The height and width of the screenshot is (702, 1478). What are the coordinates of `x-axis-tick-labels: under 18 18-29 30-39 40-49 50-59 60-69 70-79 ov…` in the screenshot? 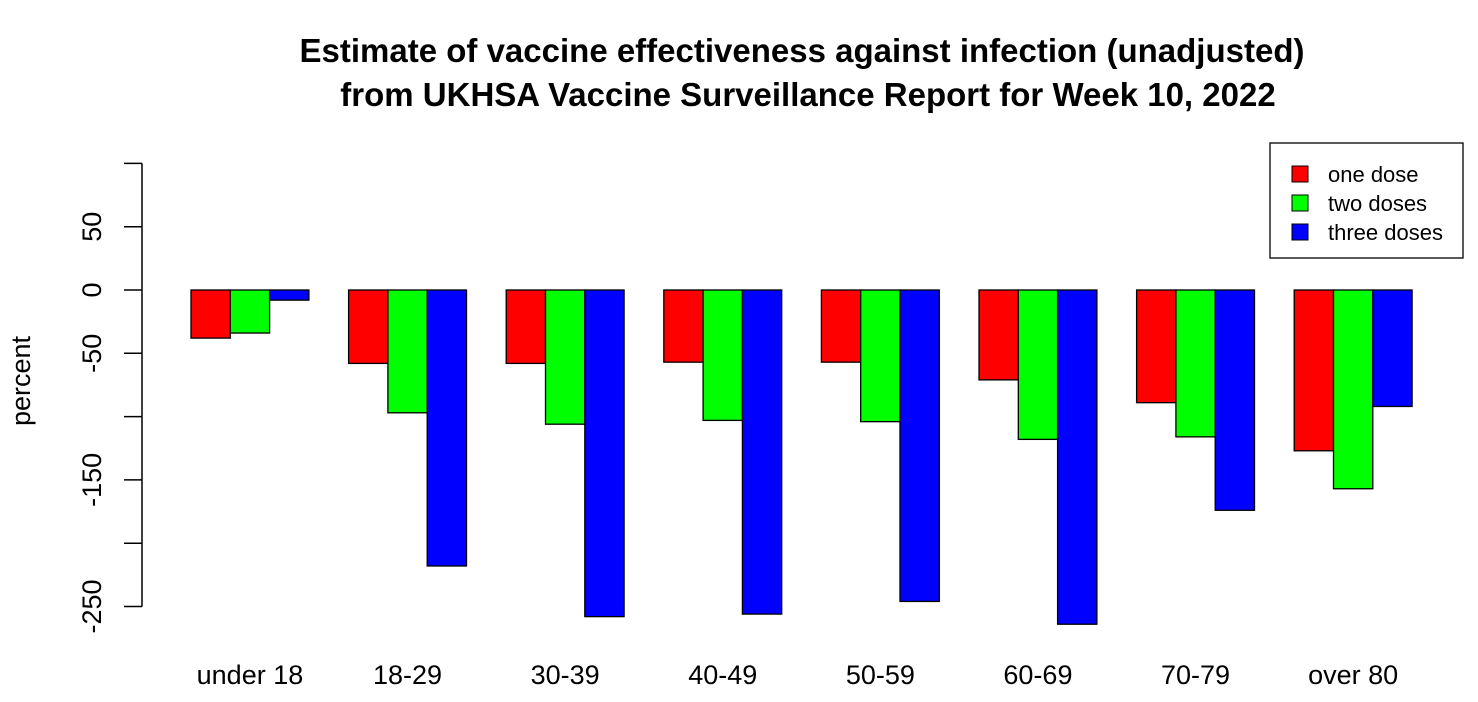 It's located at (798, 675).